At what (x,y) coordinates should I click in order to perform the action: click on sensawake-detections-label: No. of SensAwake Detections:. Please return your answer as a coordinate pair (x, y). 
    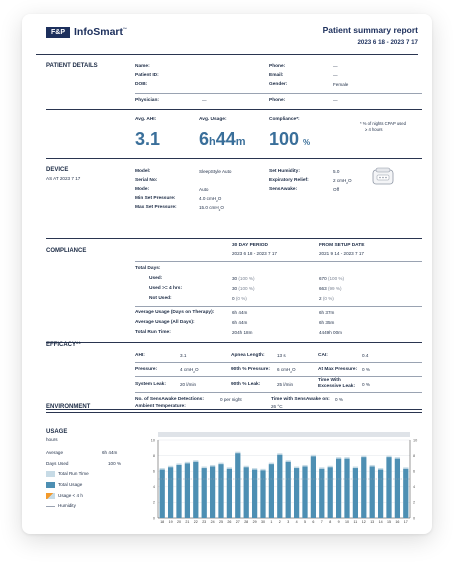
    Looking at the image, I should click on (169, 399).